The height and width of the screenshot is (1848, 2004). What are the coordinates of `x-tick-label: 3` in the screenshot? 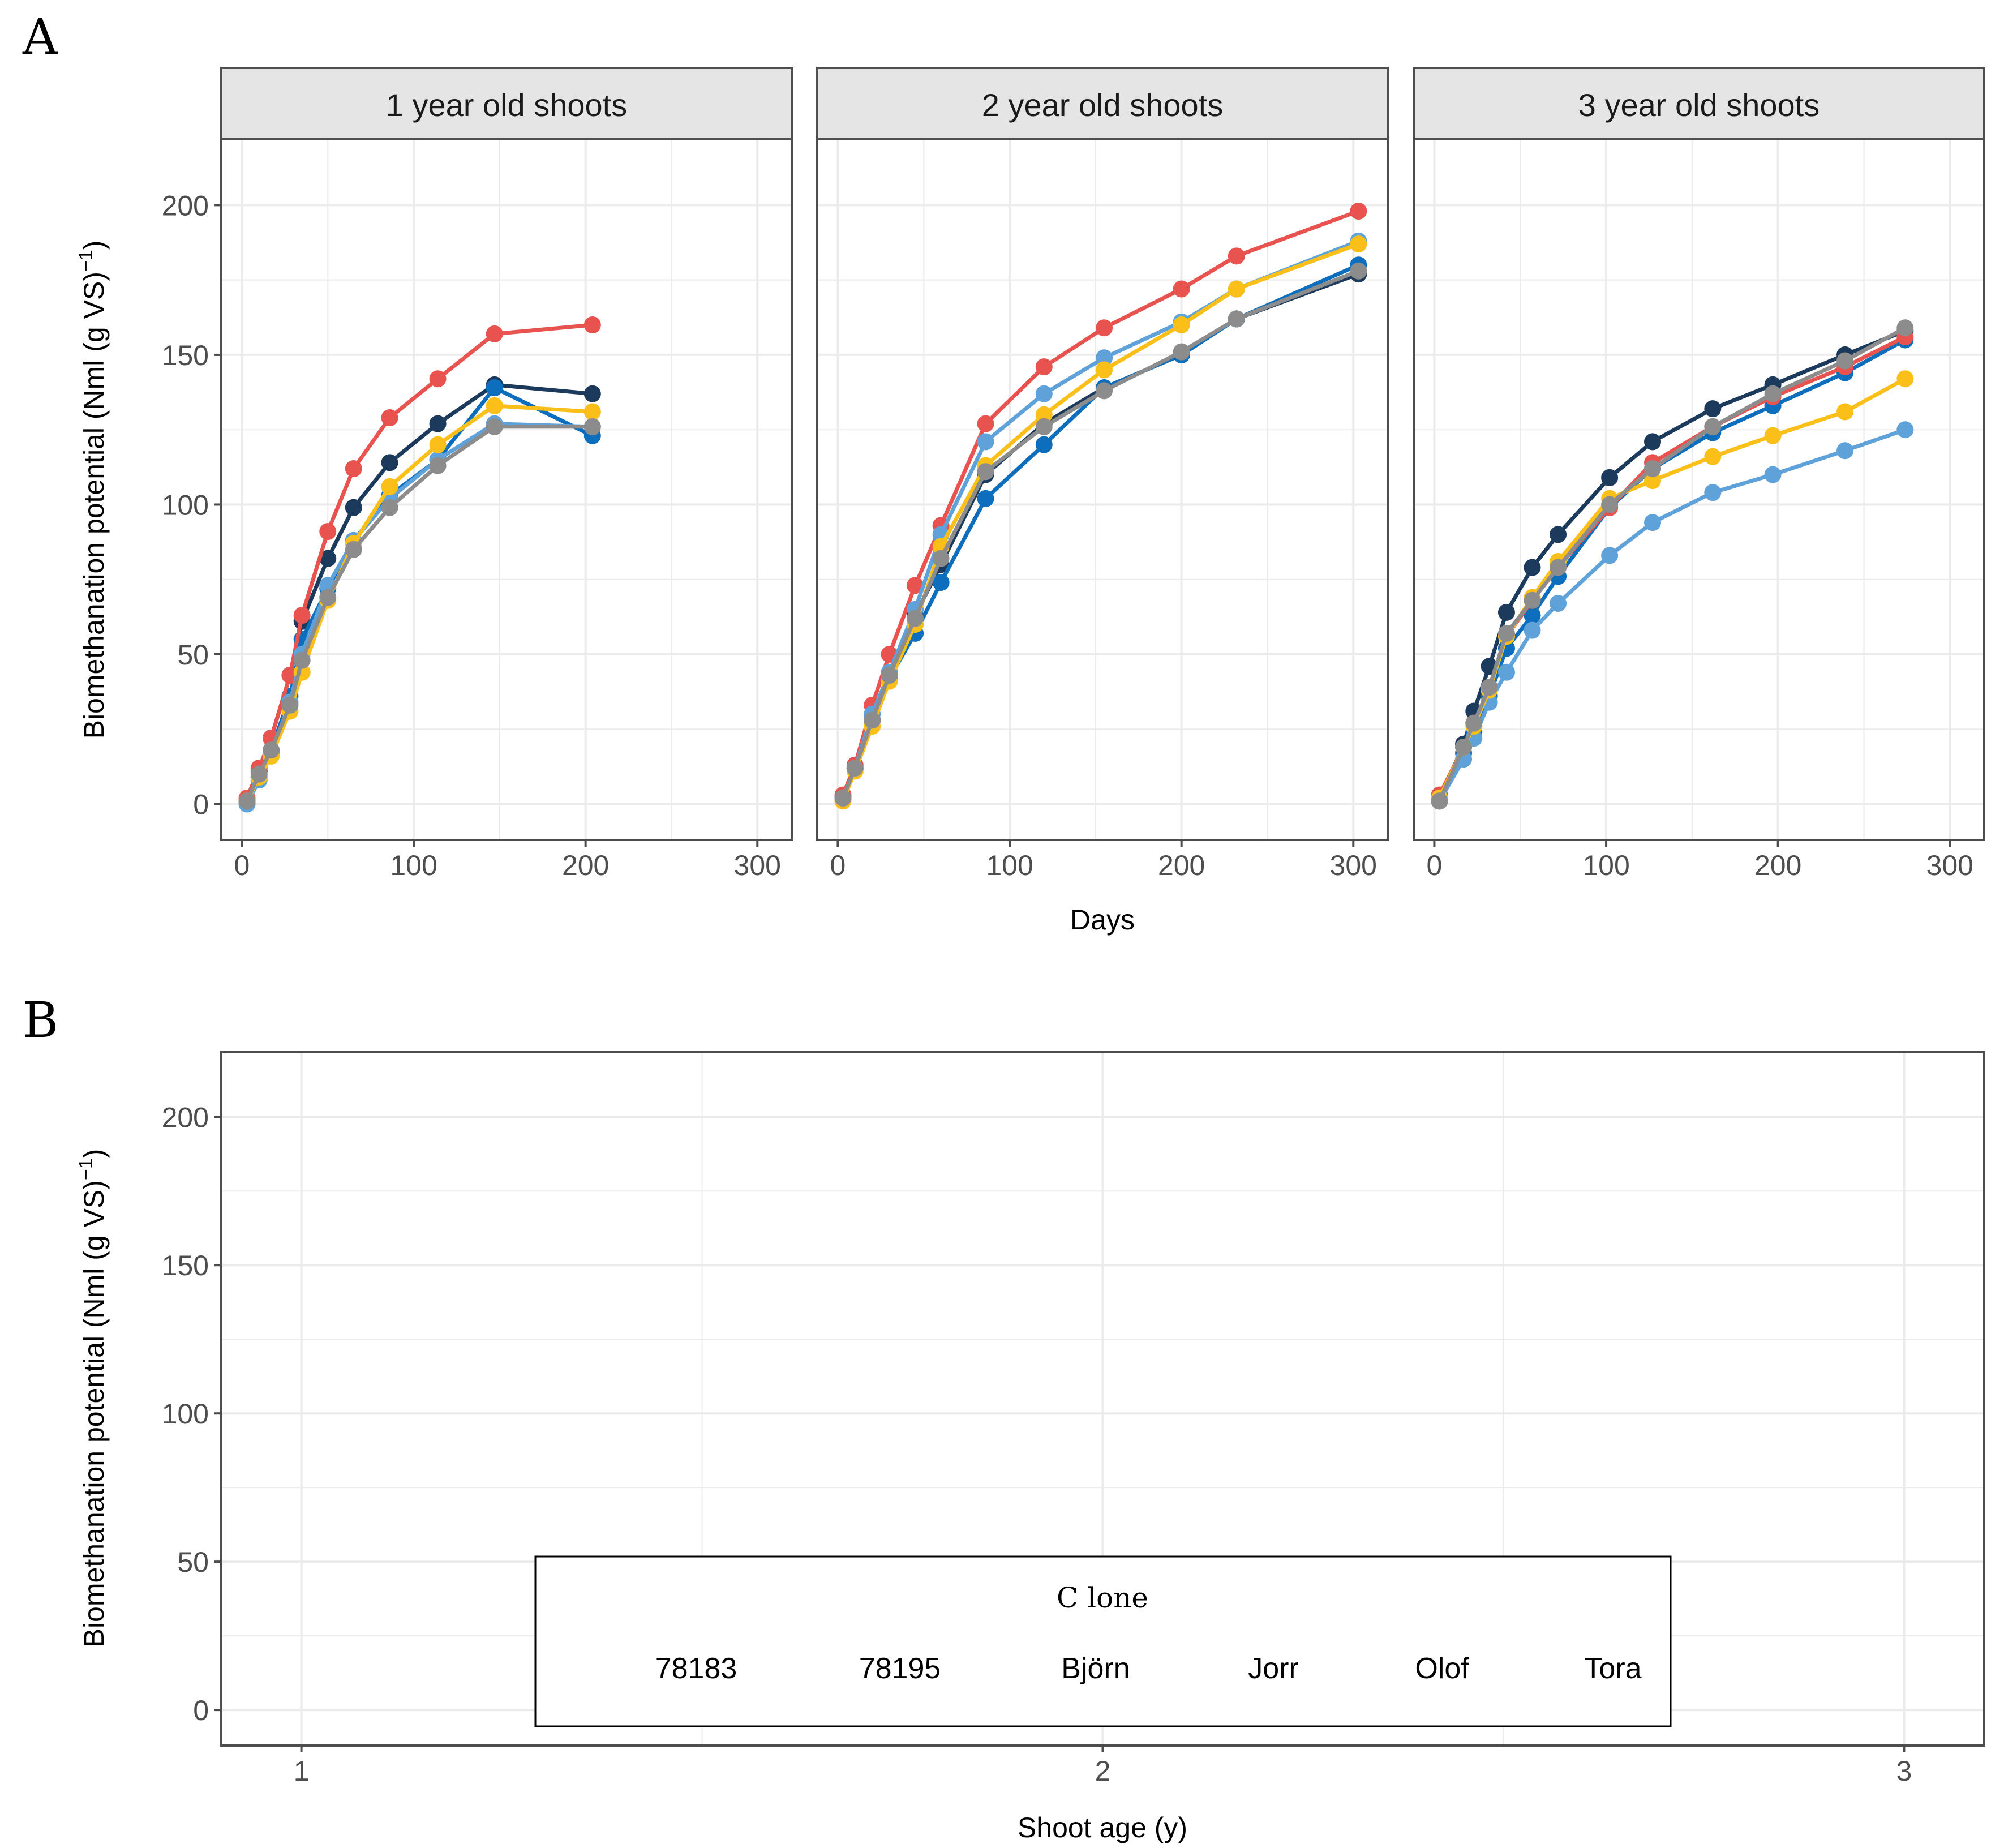 It's located at (1904, 1771).